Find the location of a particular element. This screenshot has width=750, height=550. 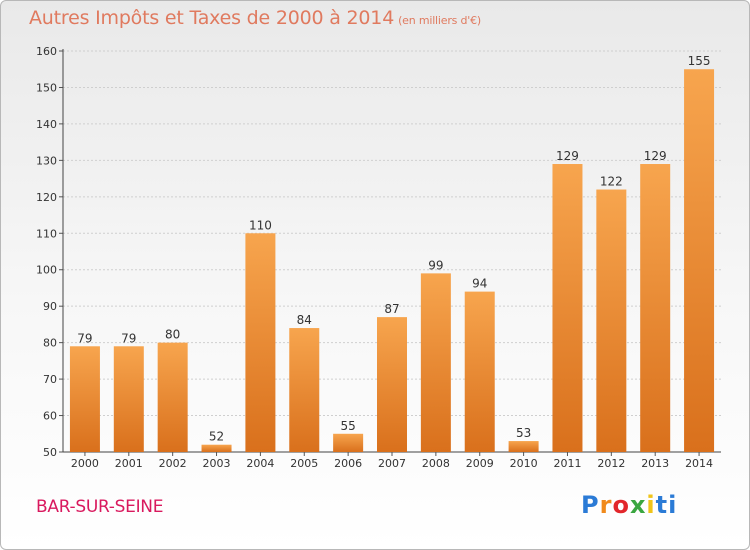

y-tick-label: 100 is located at coordinates (46, 270).